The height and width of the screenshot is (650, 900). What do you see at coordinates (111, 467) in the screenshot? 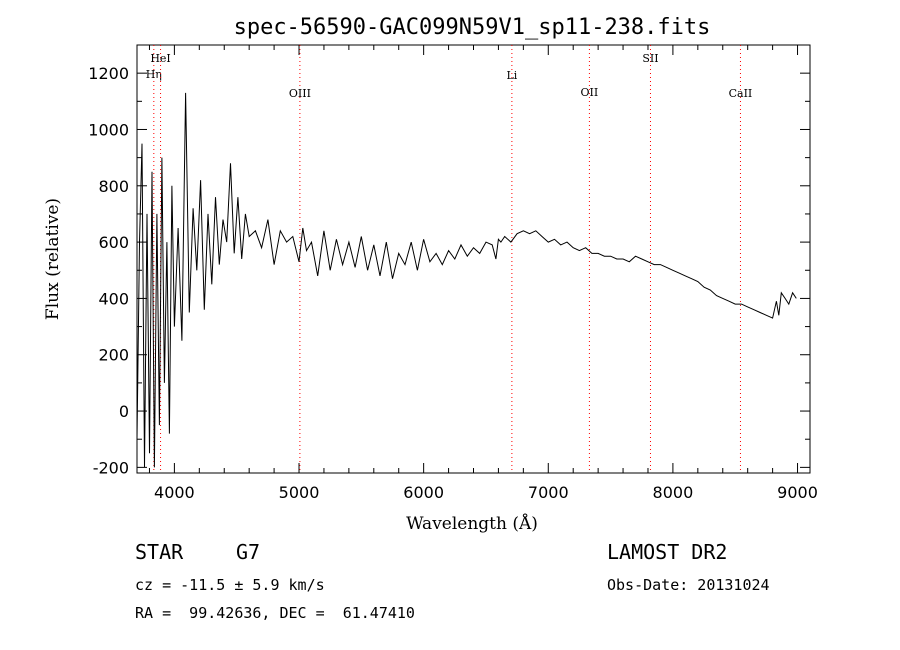
I see `y-tick-label: -200` at bounding box center [111, 467].